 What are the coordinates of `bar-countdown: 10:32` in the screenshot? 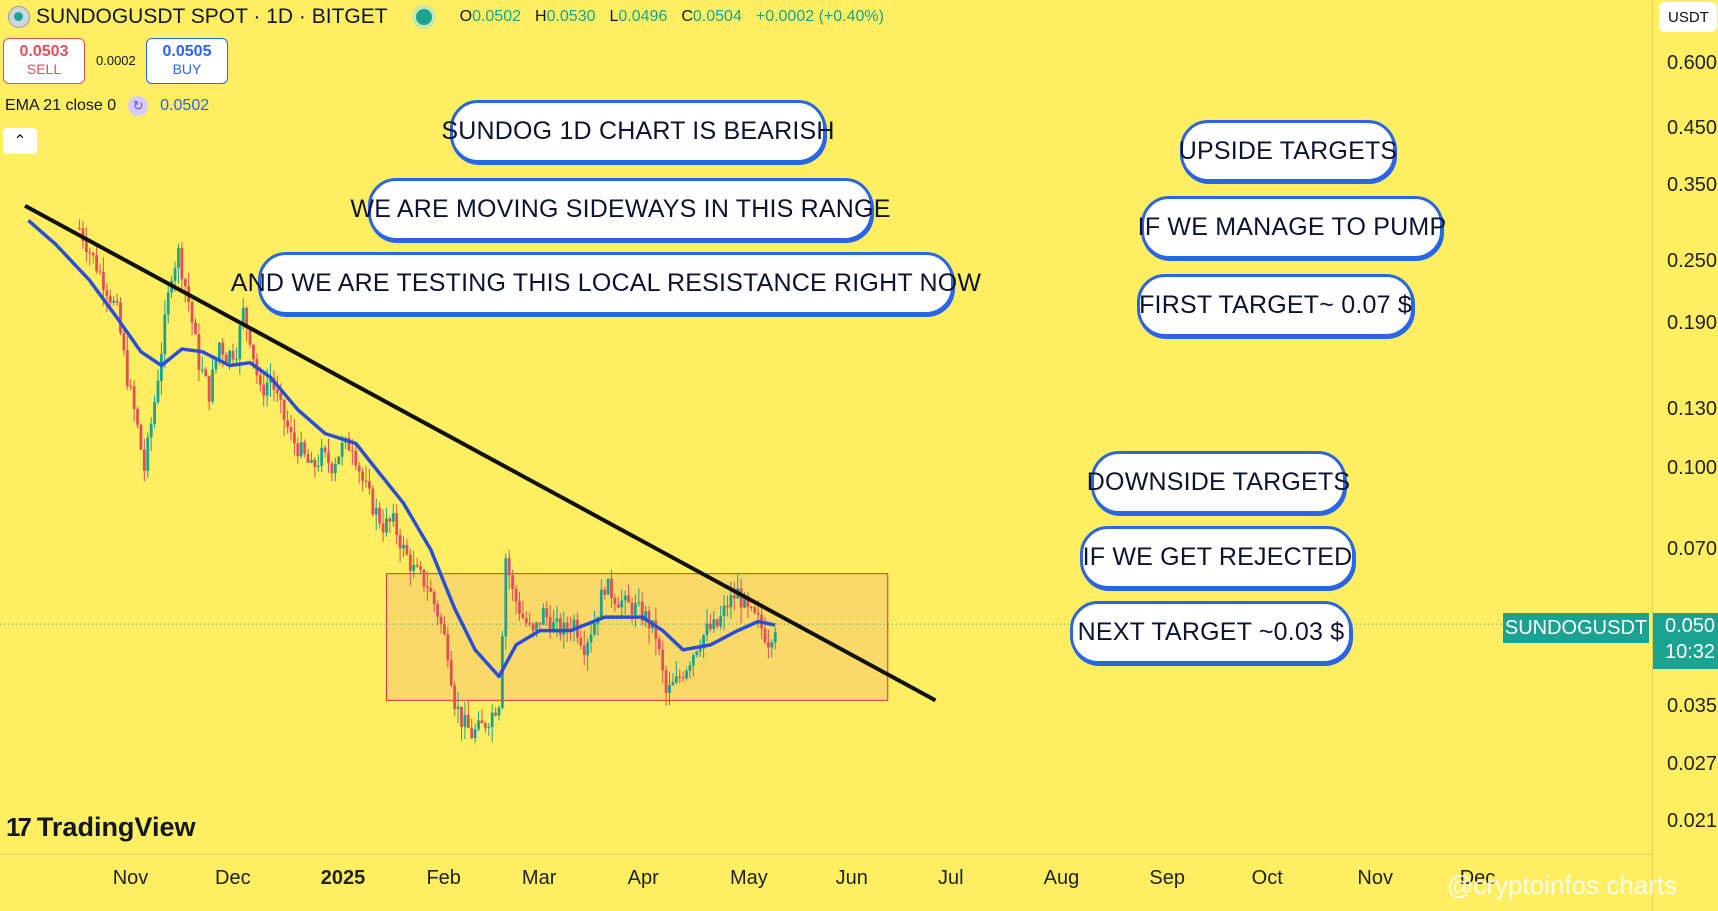 It's located at (1690, 652).